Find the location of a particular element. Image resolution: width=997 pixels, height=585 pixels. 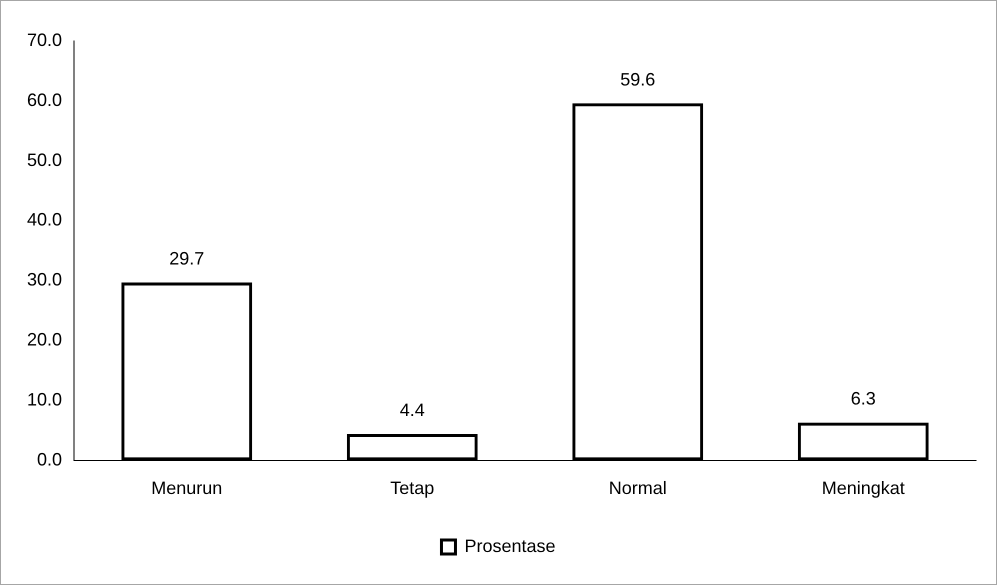

data-label: 4.4 is located at coordinates (412, 410).